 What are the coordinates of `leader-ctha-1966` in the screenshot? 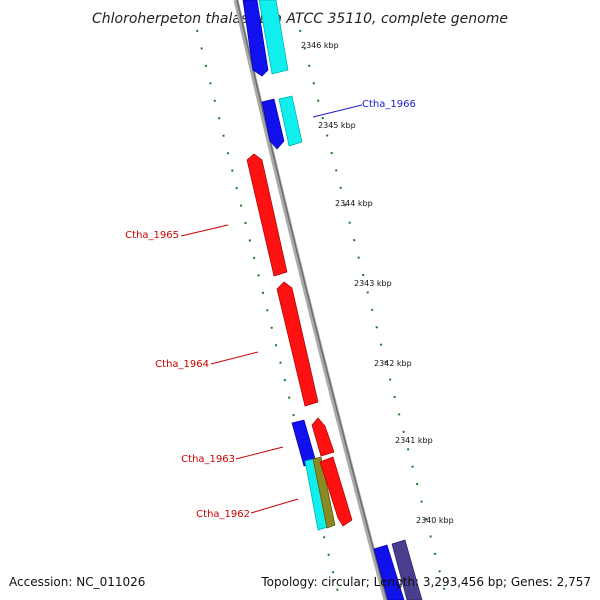 It's located at (337, 111).